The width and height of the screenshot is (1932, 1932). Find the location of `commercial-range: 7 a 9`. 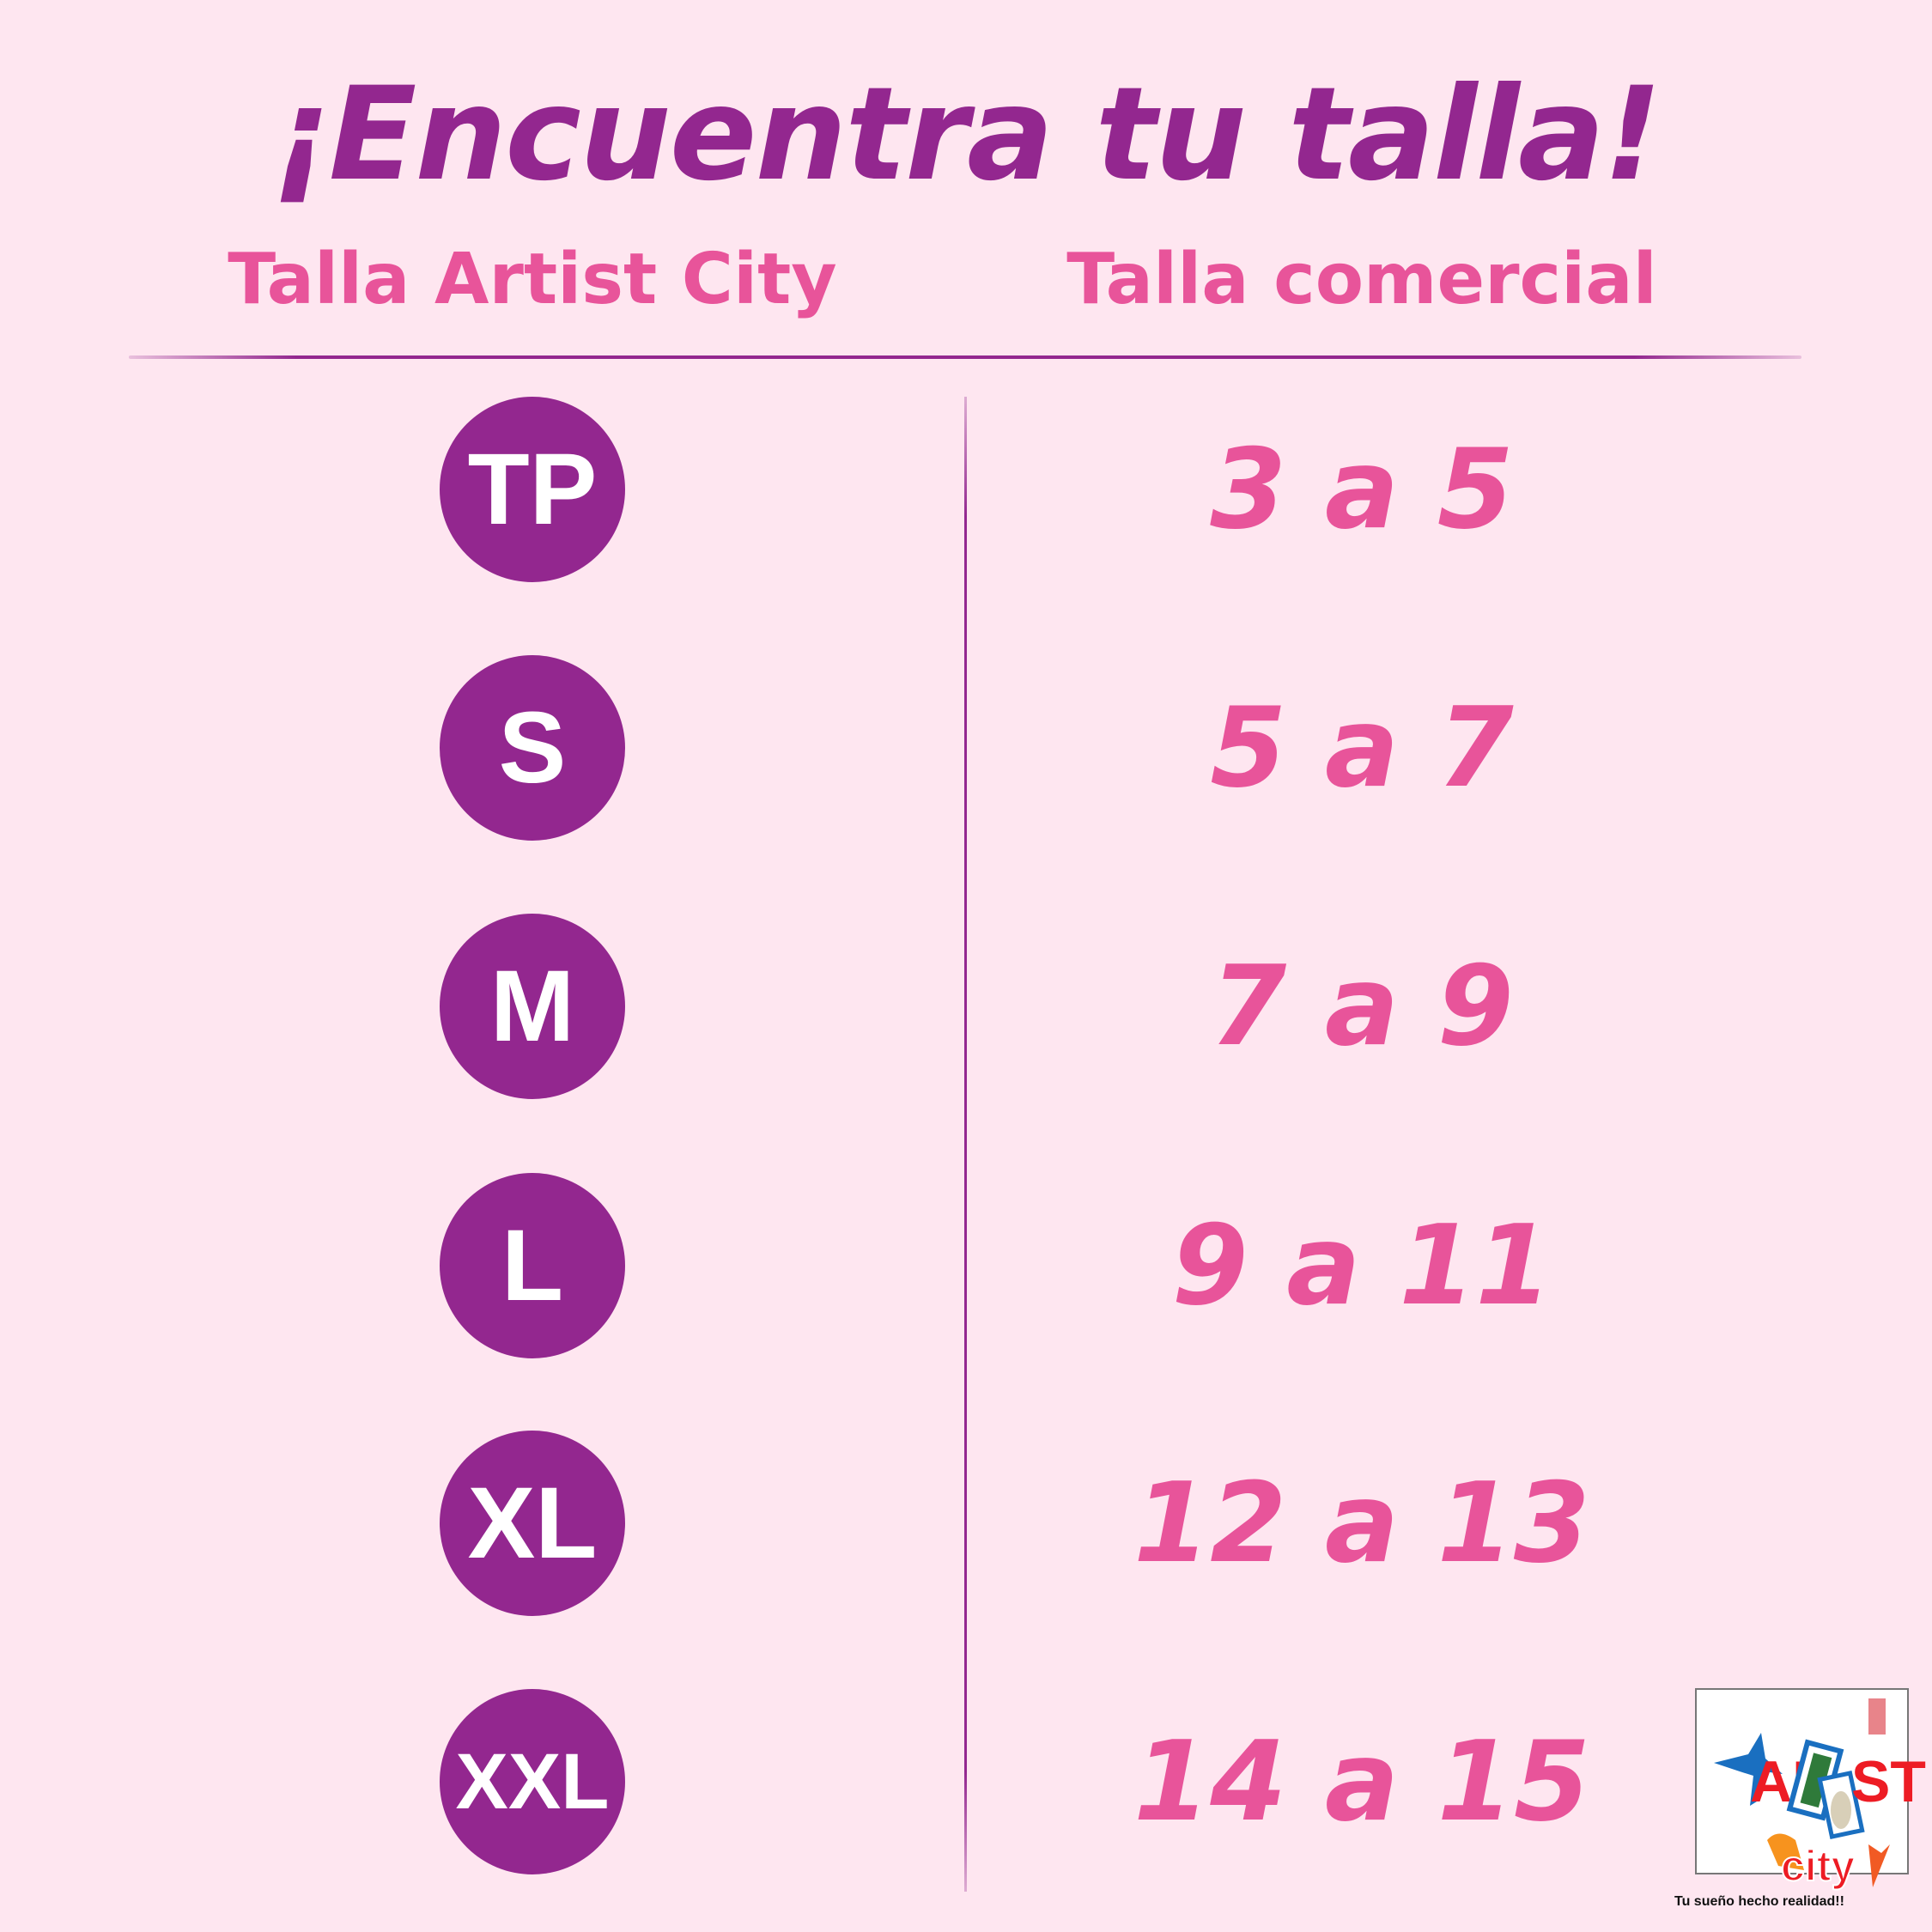

commercial-range: 7 a 9 is located at coordinates (1362, 1006).